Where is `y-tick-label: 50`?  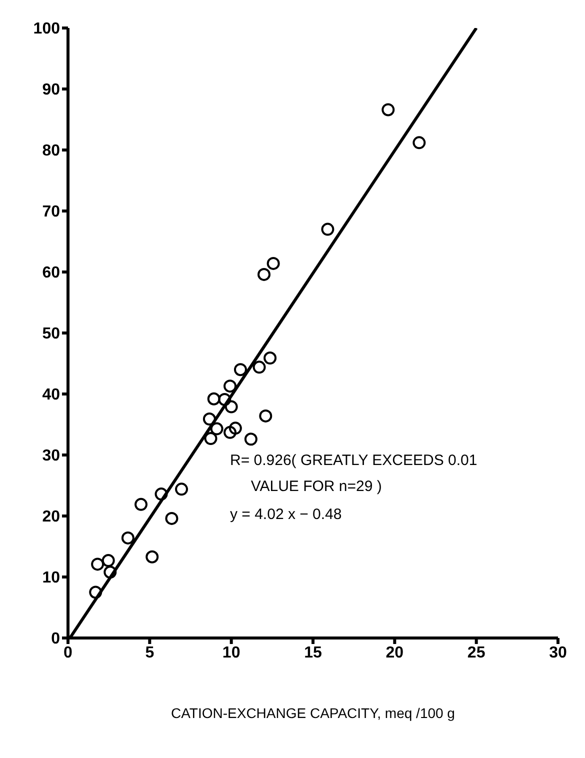 y-tick-label: 50 is located at coordinates (51, 334).